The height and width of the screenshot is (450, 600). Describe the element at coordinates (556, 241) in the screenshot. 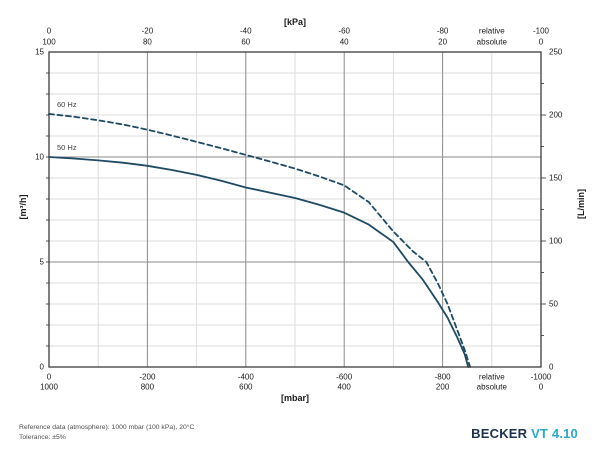

I see `right-axis-label: 100` at that location.